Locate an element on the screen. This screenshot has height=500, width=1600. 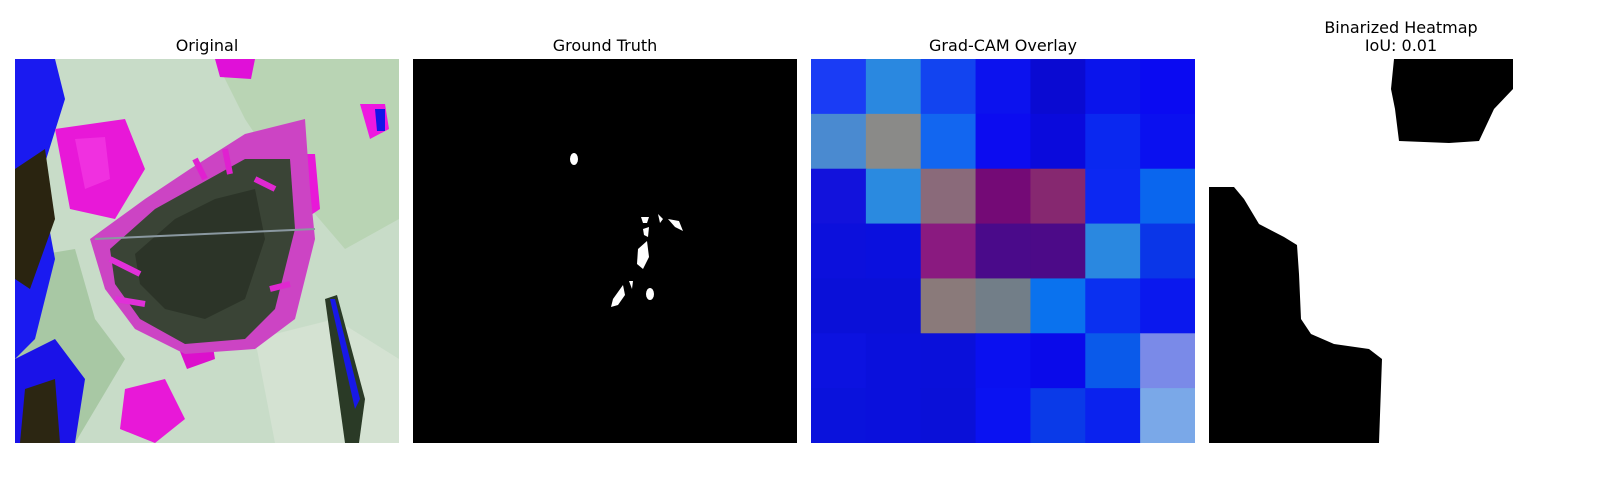
iou-label: IoU: 0.01 is located at coordinates (1401, 45).